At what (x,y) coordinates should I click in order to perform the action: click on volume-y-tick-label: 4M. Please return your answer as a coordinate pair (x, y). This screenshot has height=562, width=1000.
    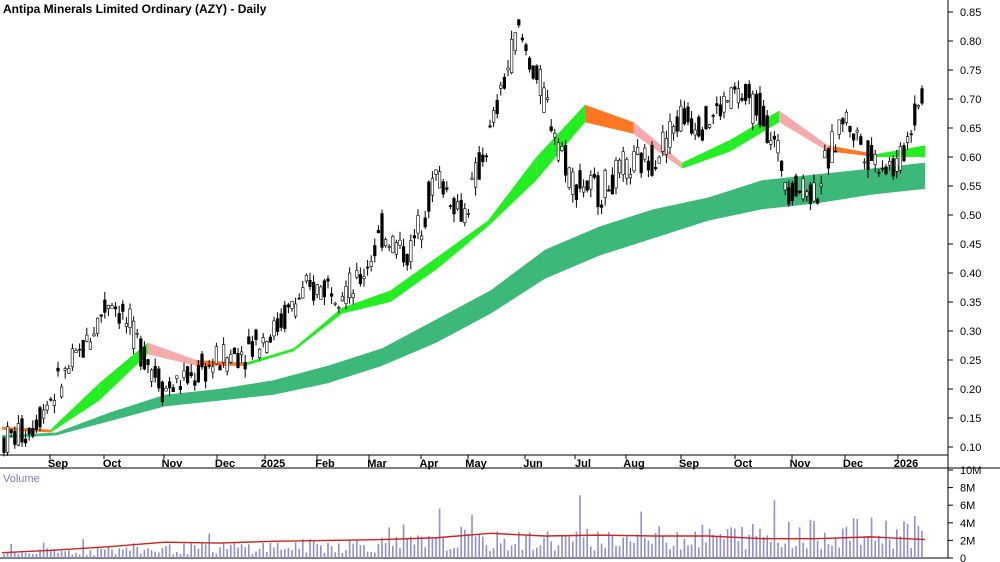
    Looking at the image, I should click on (967, 524).